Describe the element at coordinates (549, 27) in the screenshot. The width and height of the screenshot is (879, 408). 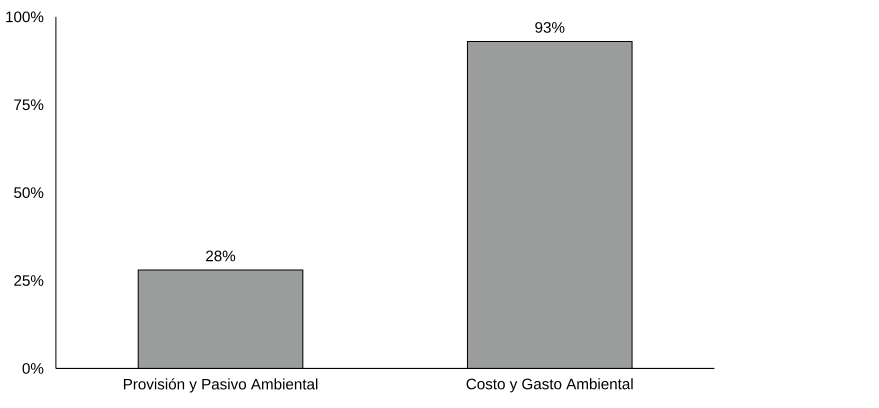
I see `data-label: 93%` at that location.